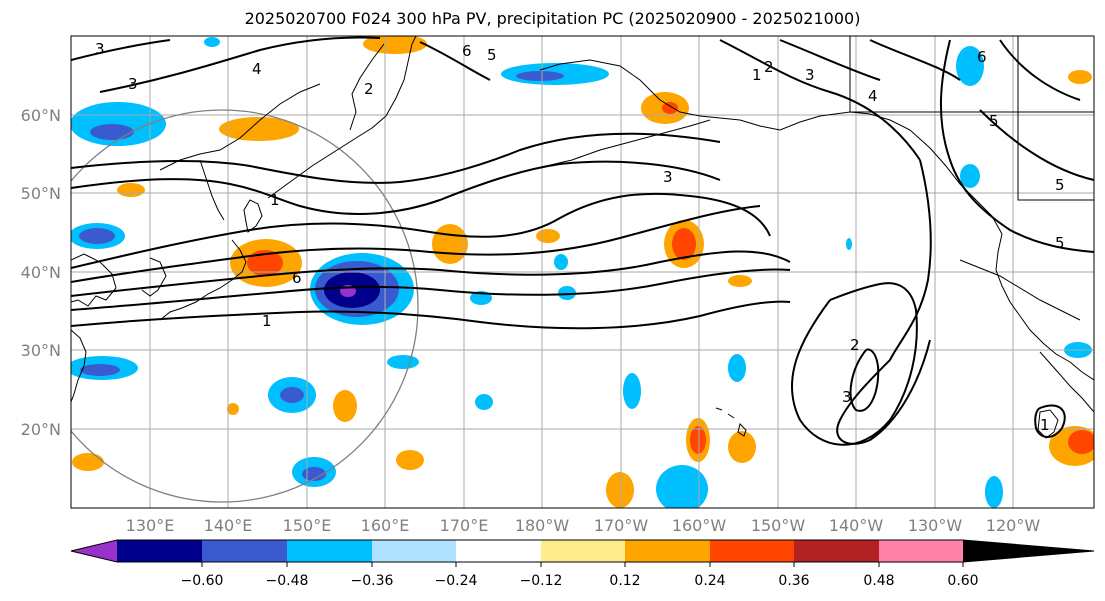 This screenshot has height=601, width=1105. Describe the element at coordinates (41, 193) in the screenshot. I see `lat-label: 50°N` at that location.